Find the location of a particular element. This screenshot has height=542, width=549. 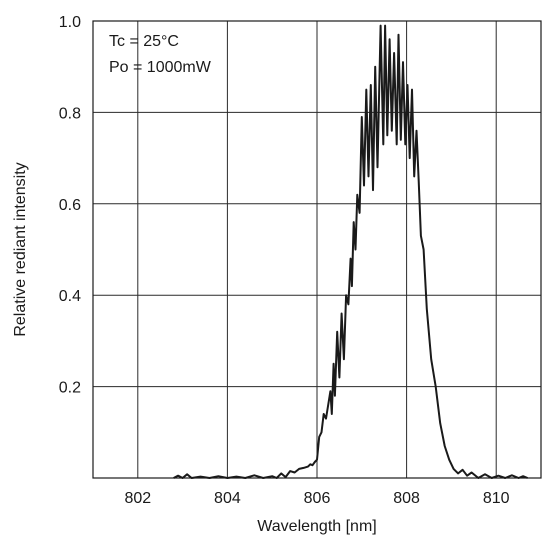

y-tick-label: 0.4 is located at coordinates (70, 296).